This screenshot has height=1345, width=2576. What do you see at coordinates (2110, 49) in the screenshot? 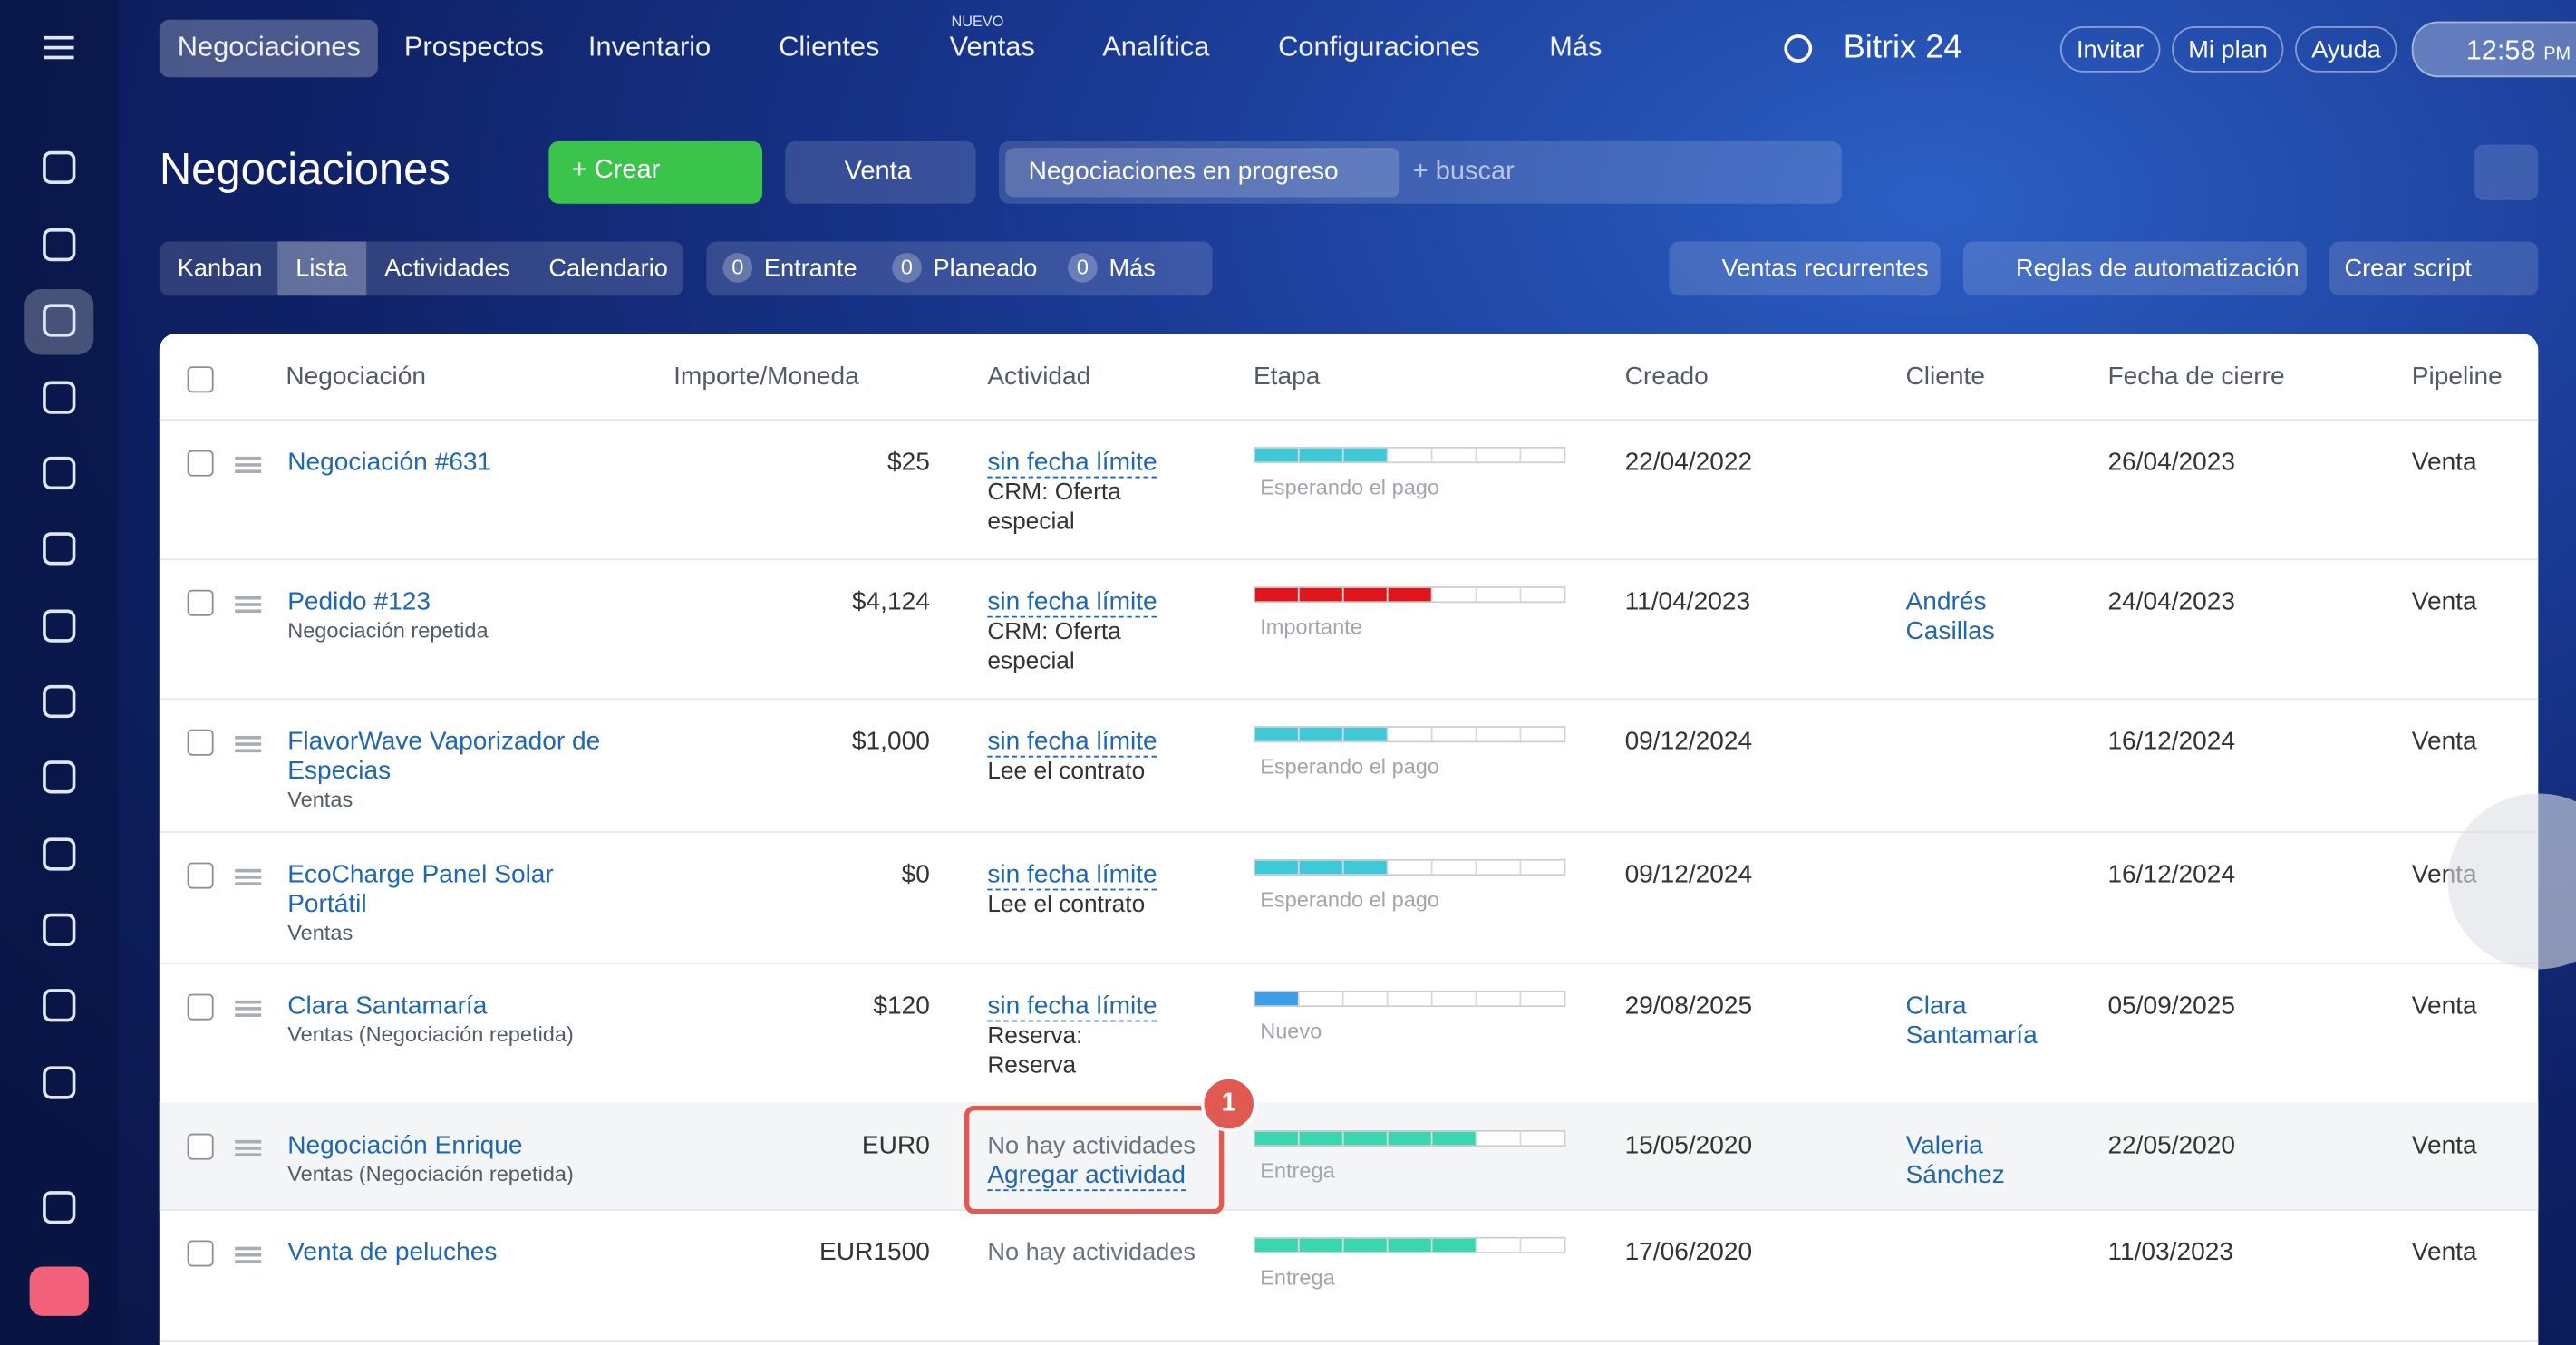
I see `invite-button: Invitar` at bounding box center [2110, 49].